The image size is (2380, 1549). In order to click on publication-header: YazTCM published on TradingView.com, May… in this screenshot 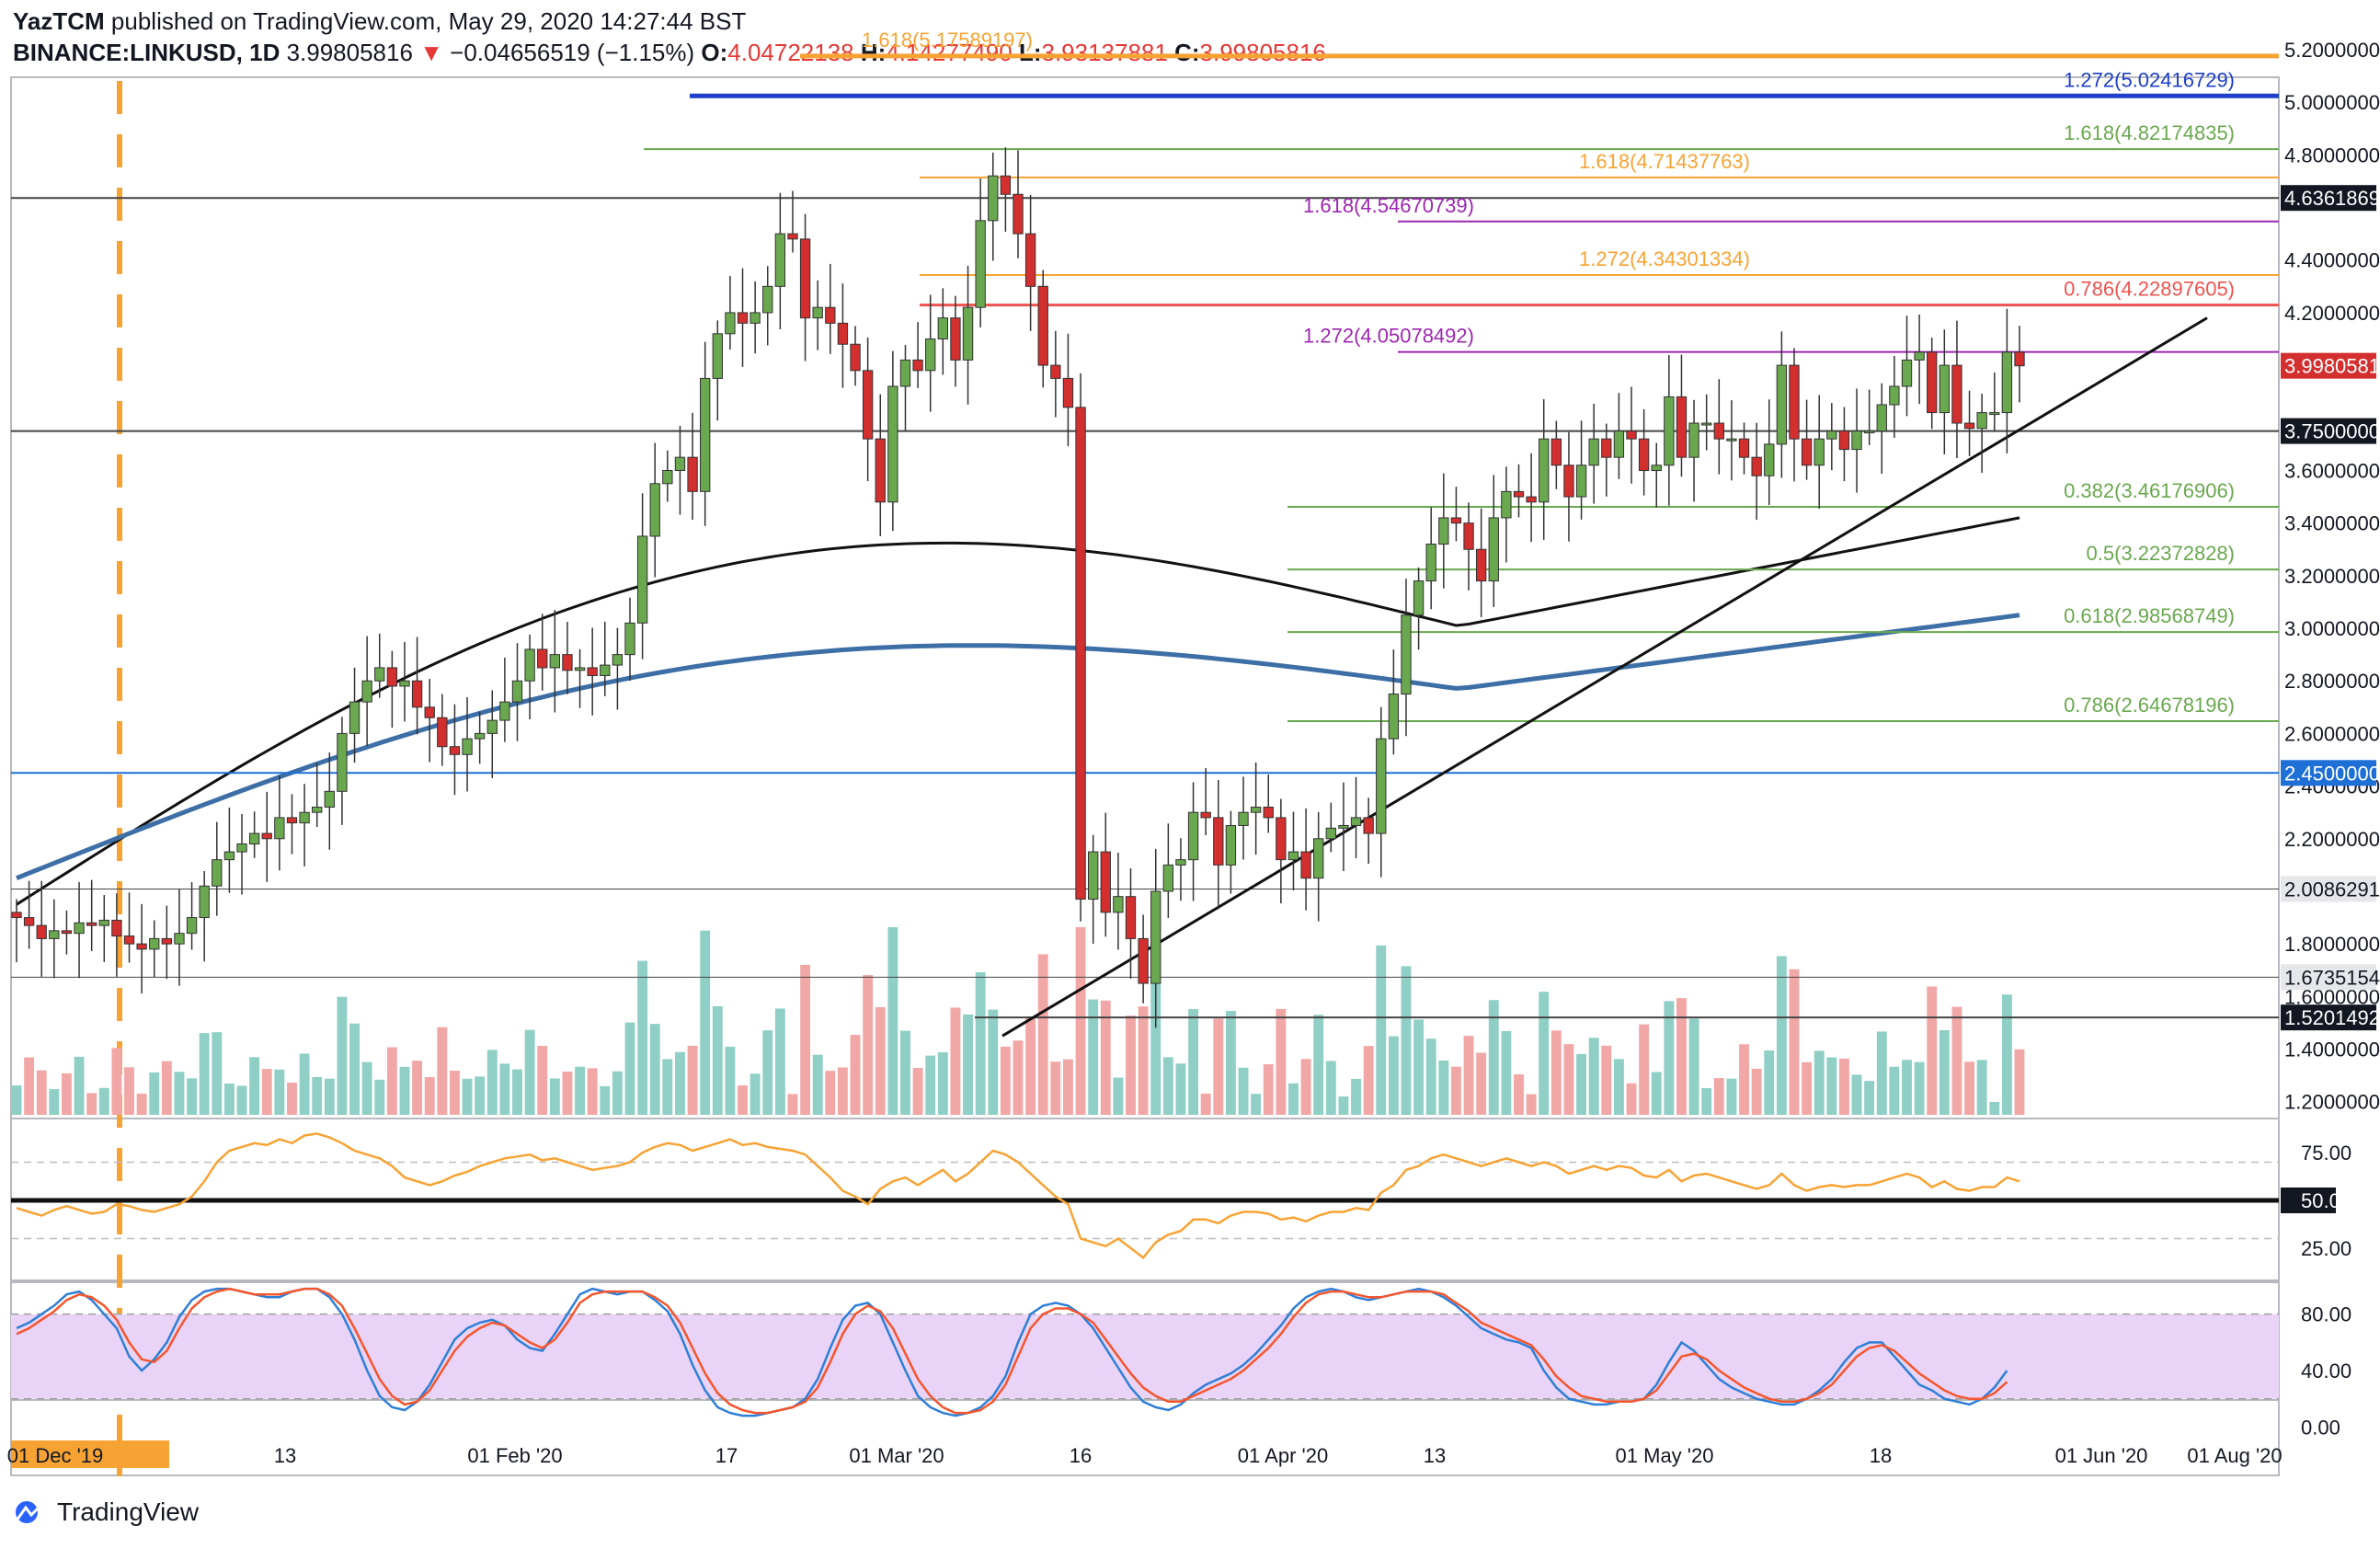, I will do `click(379, 22)`.